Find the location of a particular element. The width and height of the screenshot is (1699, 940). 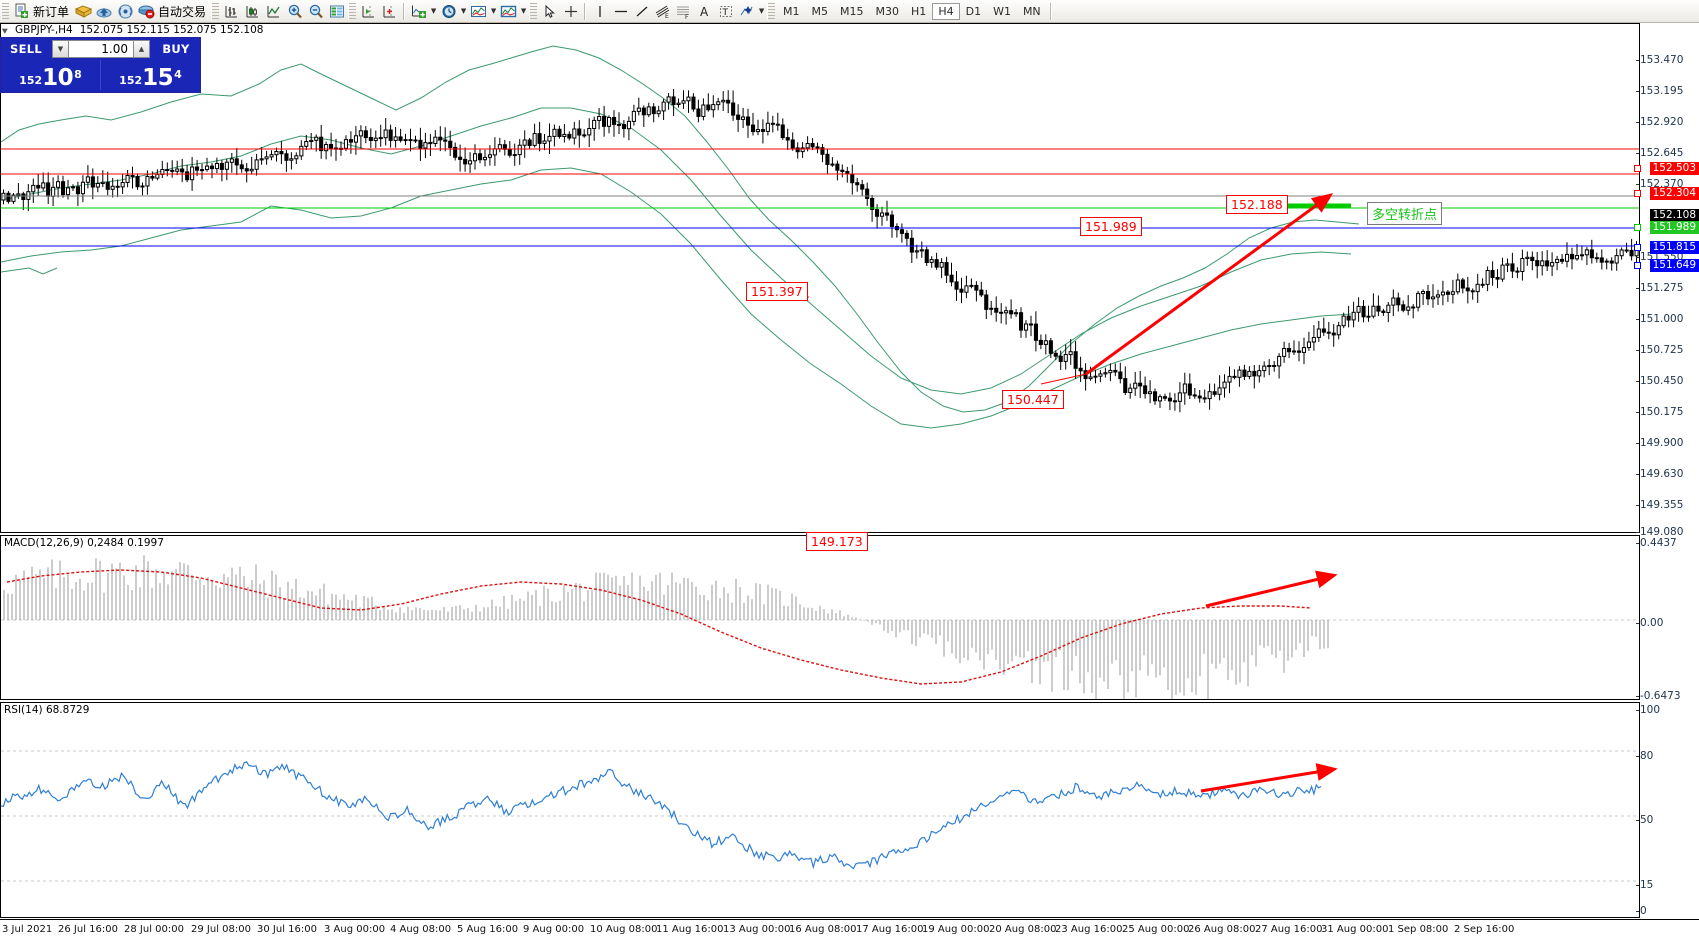

tab-timeframe-d1: D1 is located at coordinates (973, 11).